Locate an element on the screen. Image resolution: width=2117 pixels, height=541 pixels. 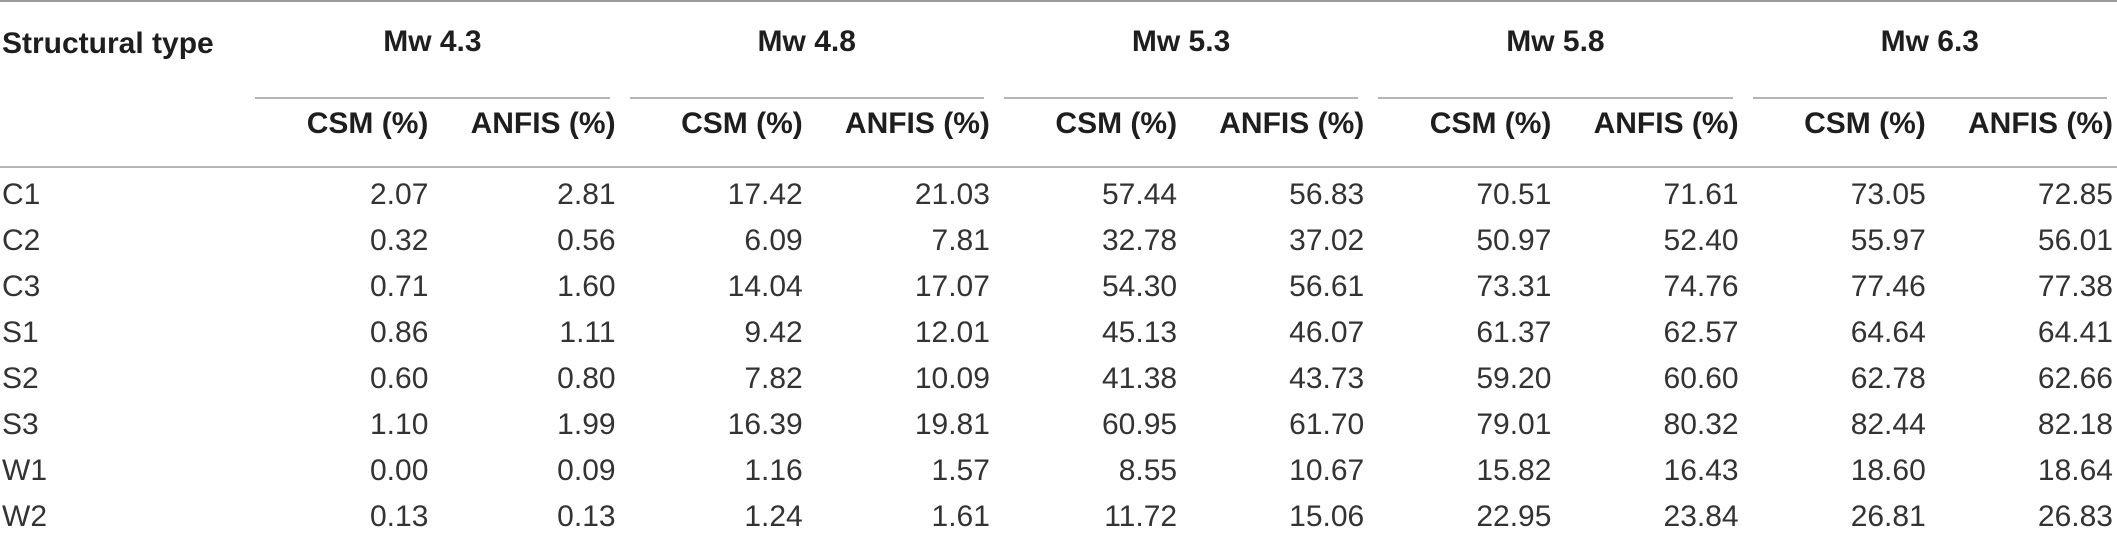
top-rule is located at coordinates (1058, 1).